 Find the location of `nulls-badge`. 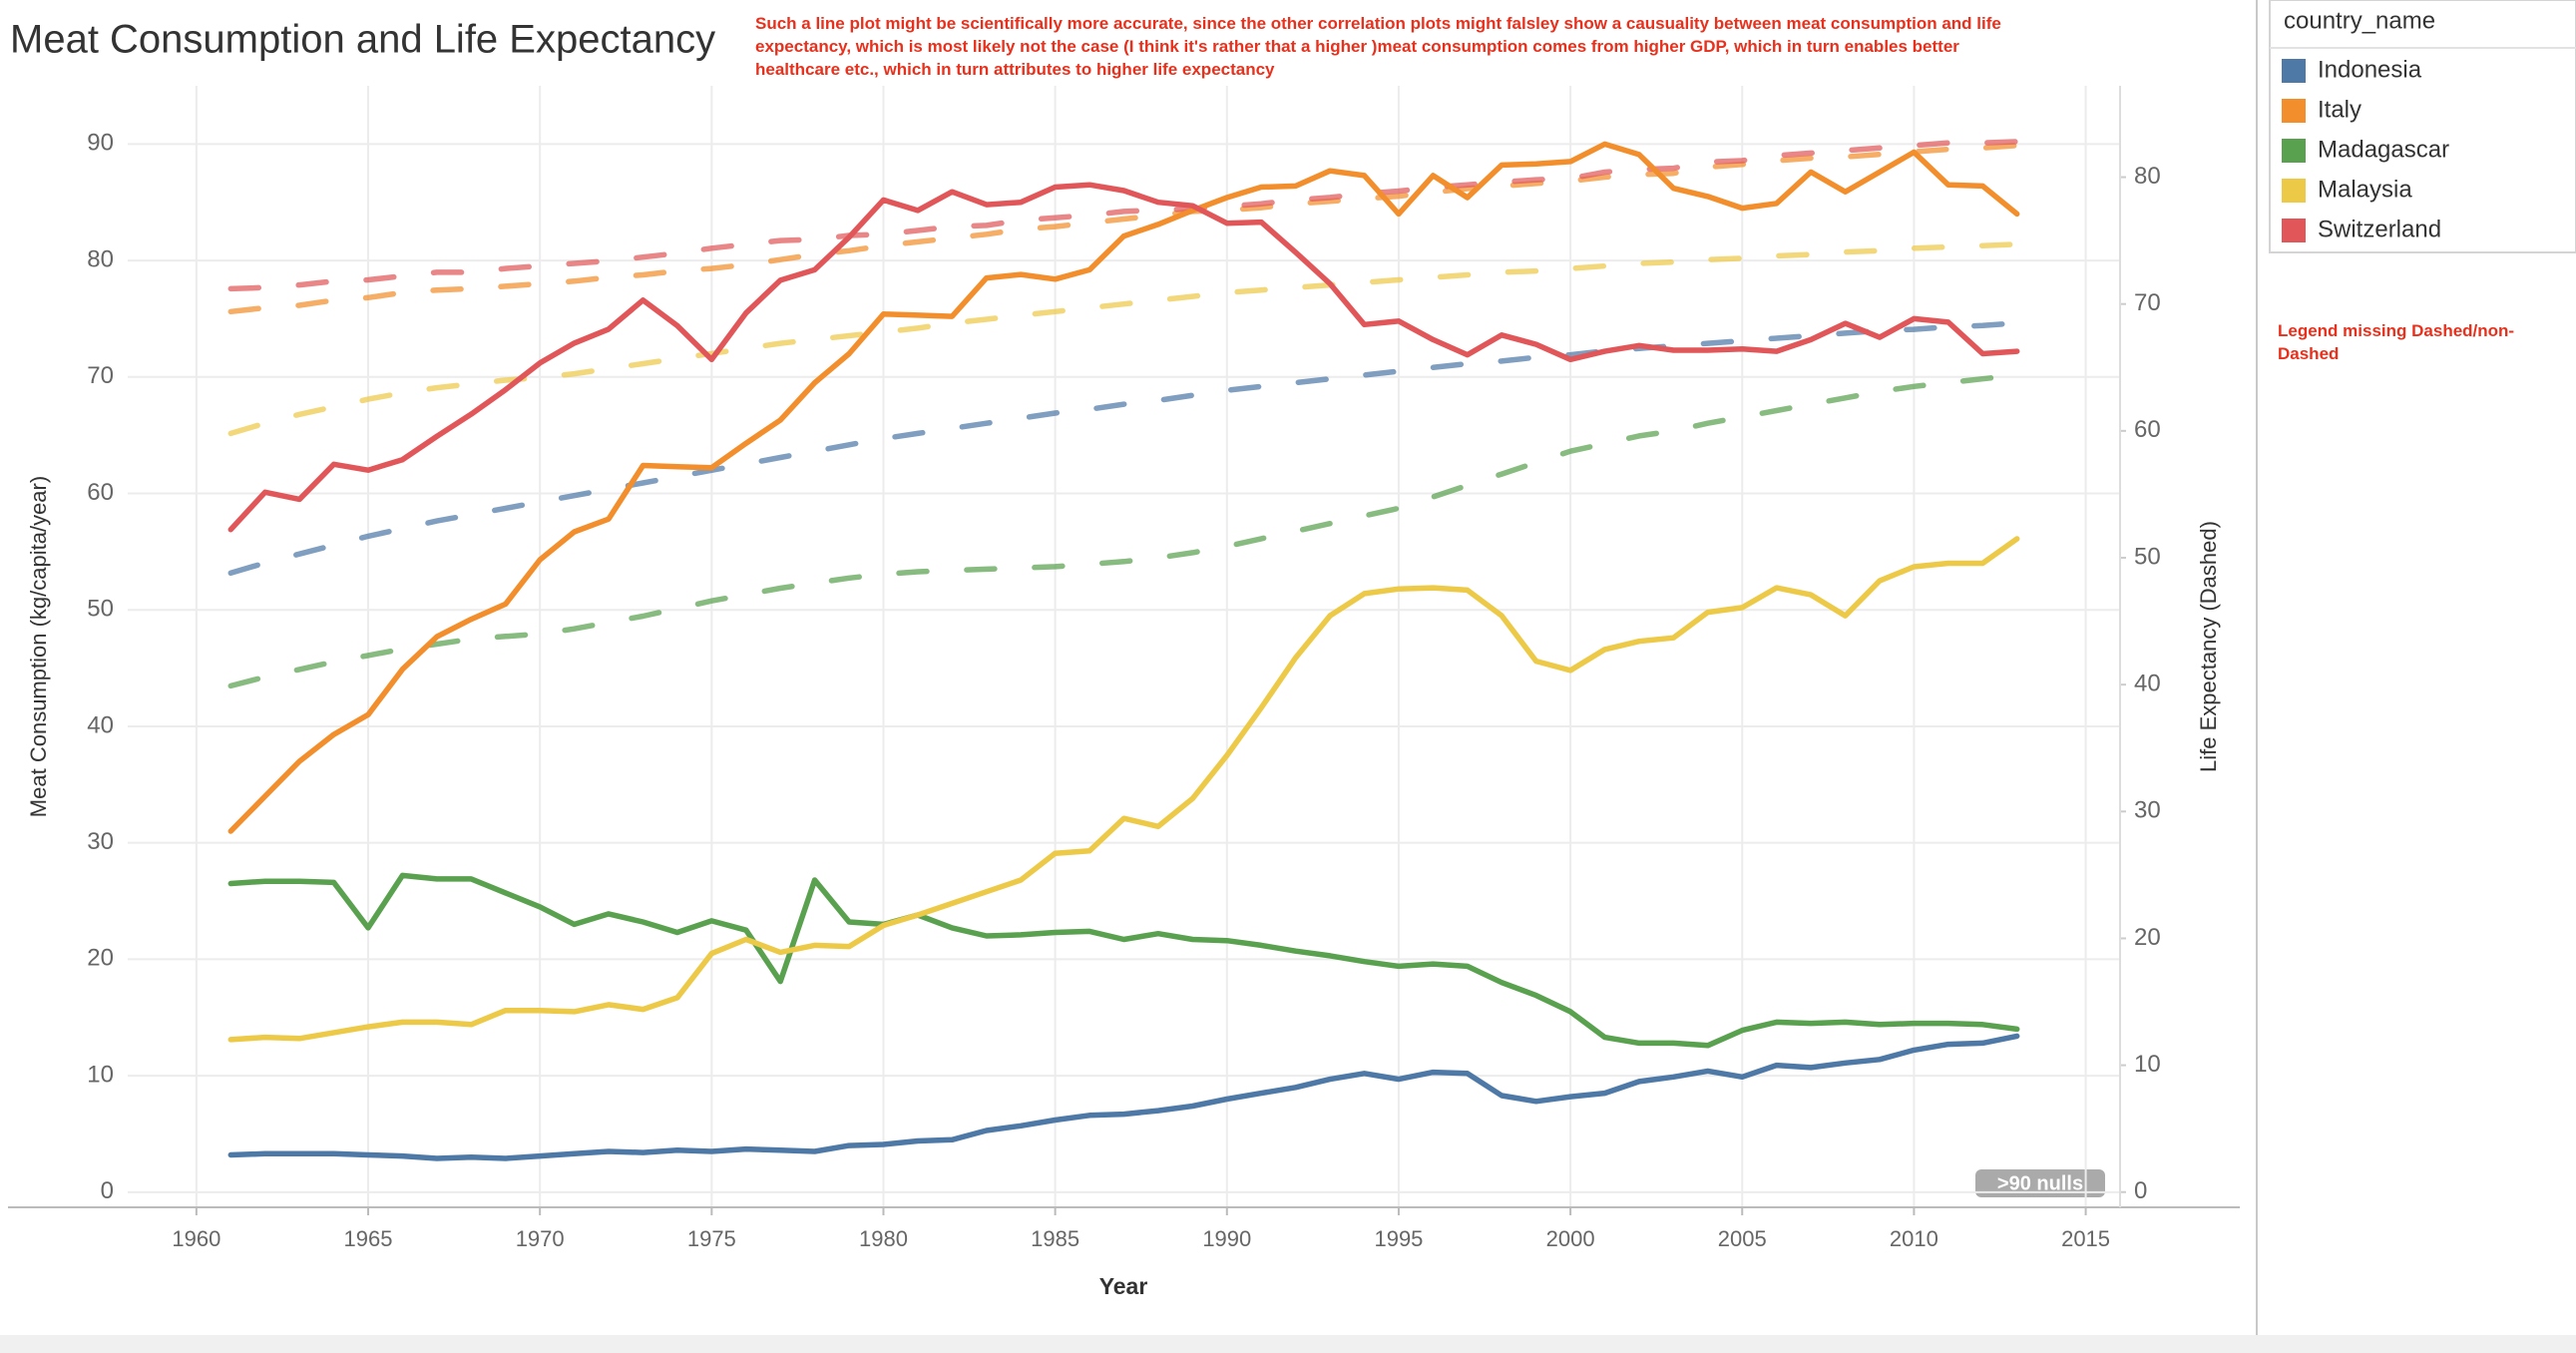

nulls-badge is located at coordinates (2040, 1183).